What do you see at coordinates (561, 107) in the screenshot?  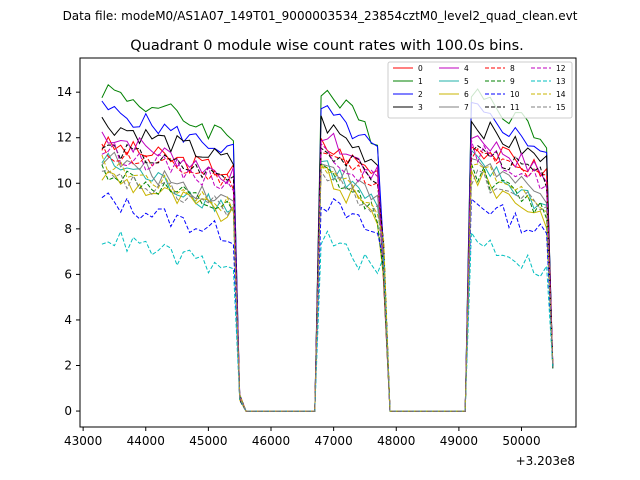 I see `legend-label: 15` at bounding box center [561, 107].